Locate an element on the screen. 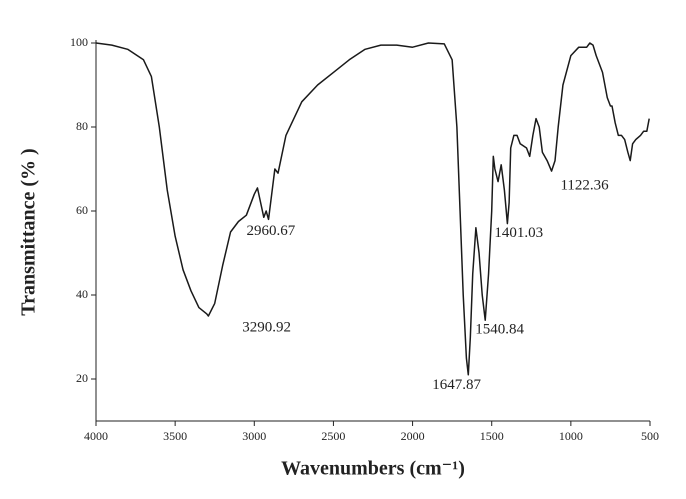 Image resolution: width=686 pixels, height=499 pixels. x-axis-title: Wavenumbers (cm⁻¹) is located at coordinates (373, 469).